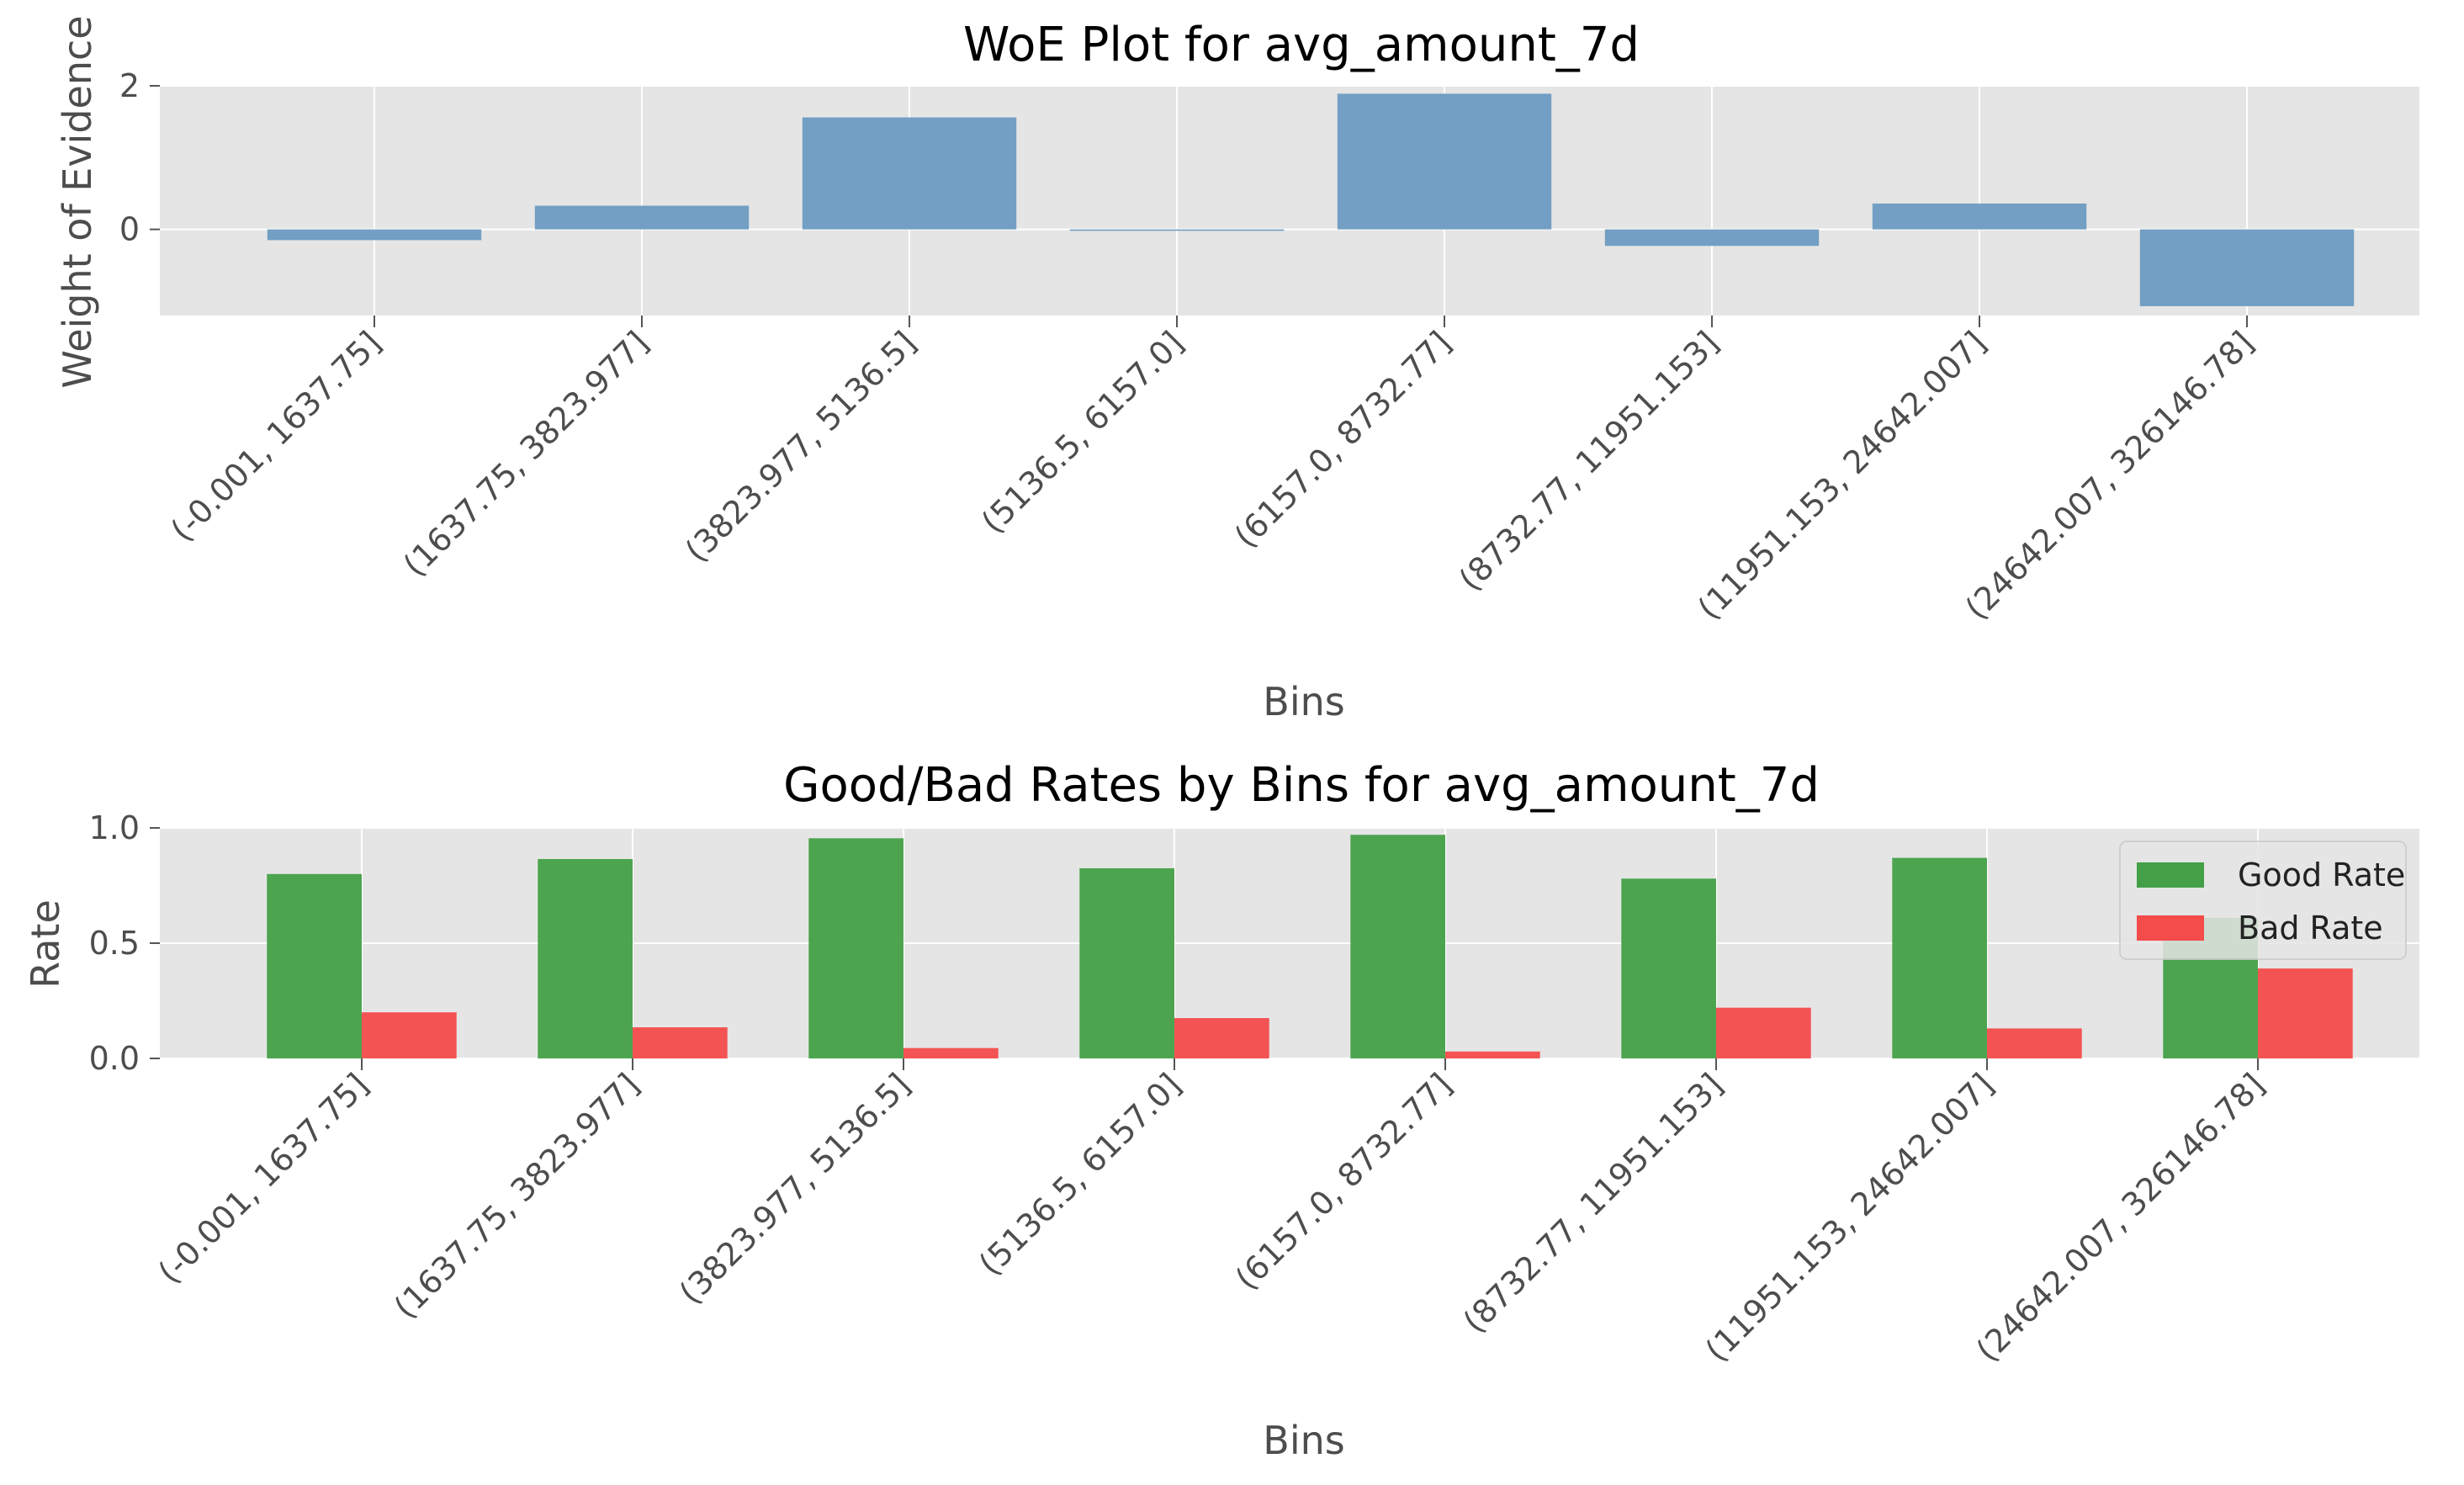 The height and width of the screenshot is (1485, 2464). I want to click on rates-chart-title: Good/Bad Rates by Bins for avg_amount_7d, so click(1302, 785).